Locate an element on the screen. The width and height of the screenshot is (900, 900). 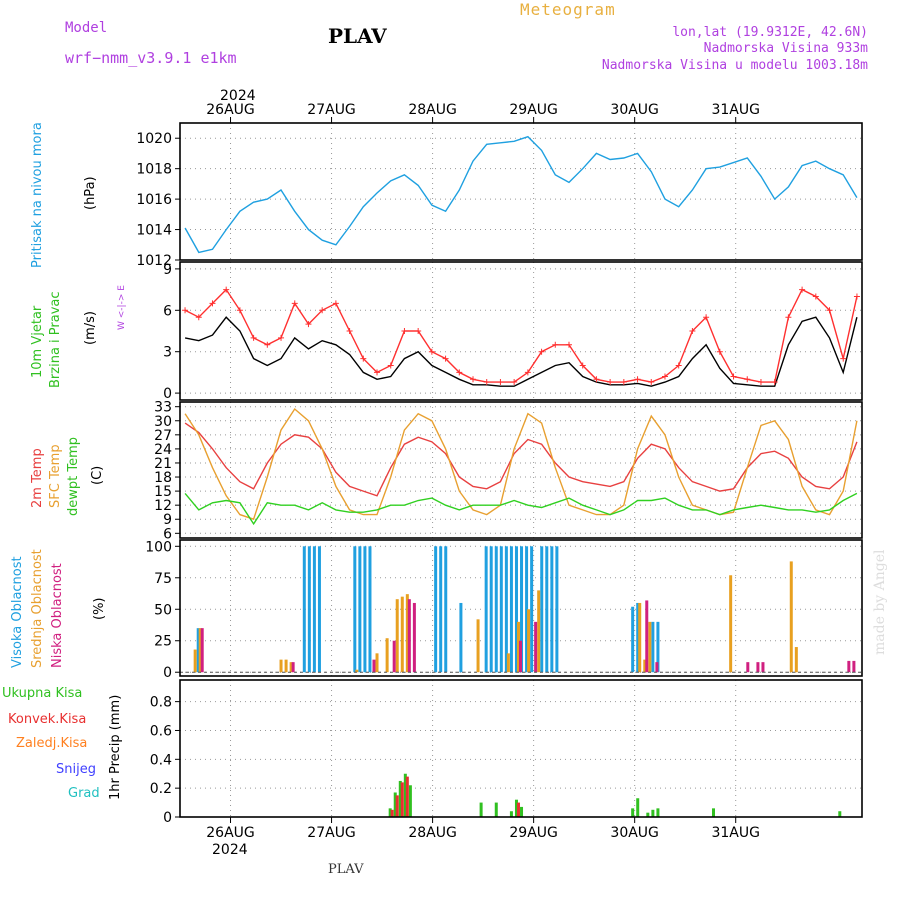
model-name: wrf−nmm_v3.9.1 e1km is located at coordinates (151, 58).